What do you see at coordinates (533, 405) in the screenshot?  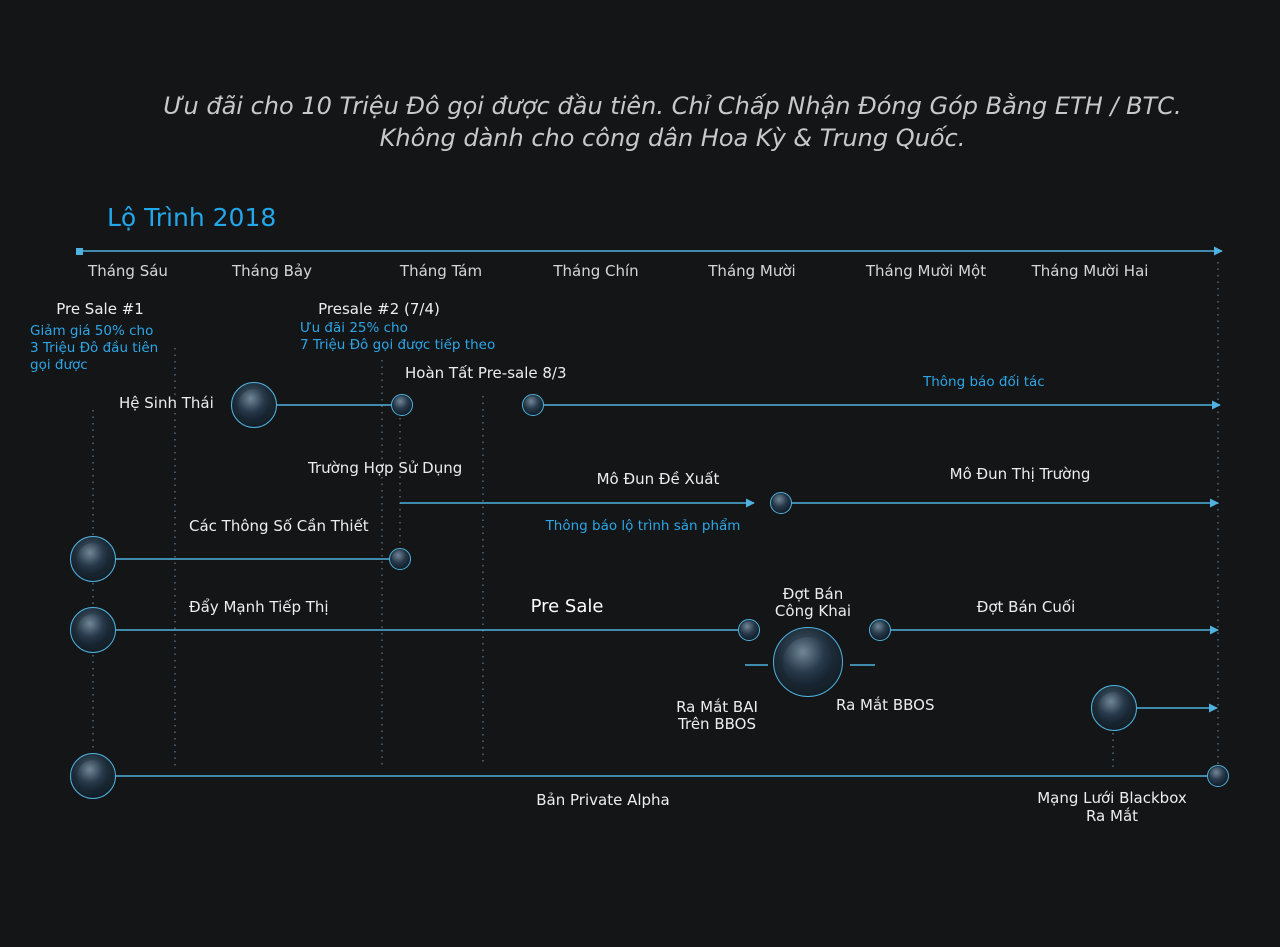 I see `presale-complete-node` at bounding box center [533, 405].